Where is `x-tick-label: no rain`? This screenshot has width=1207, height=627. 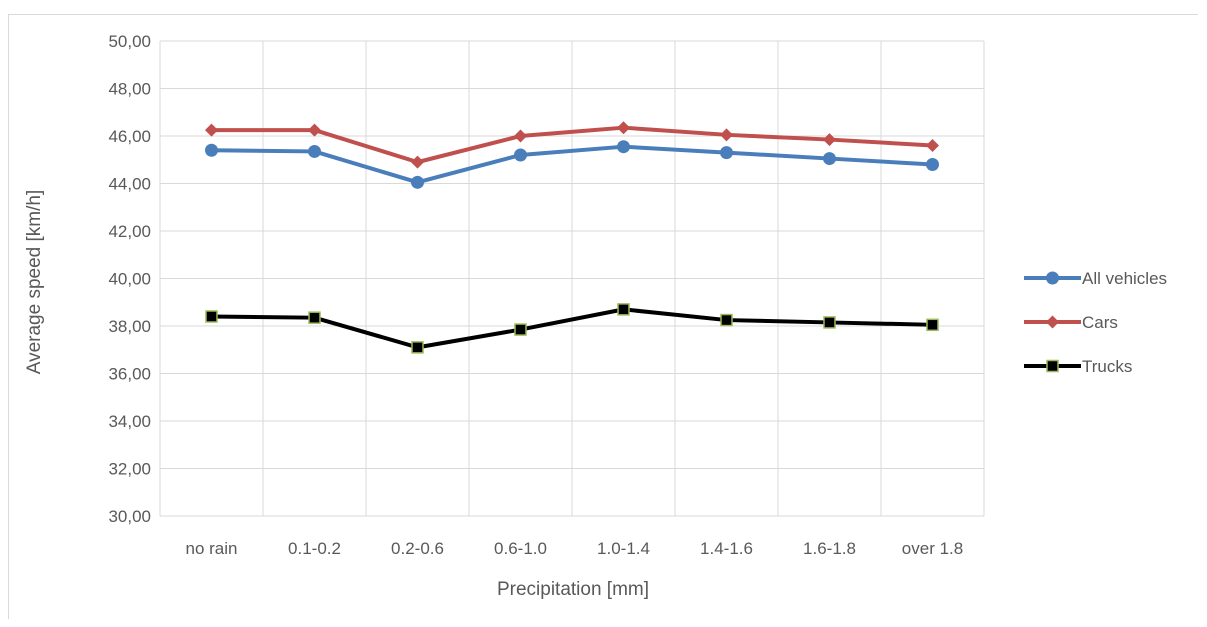
x-tick-label: no rain is located at coordinates (212, 548).